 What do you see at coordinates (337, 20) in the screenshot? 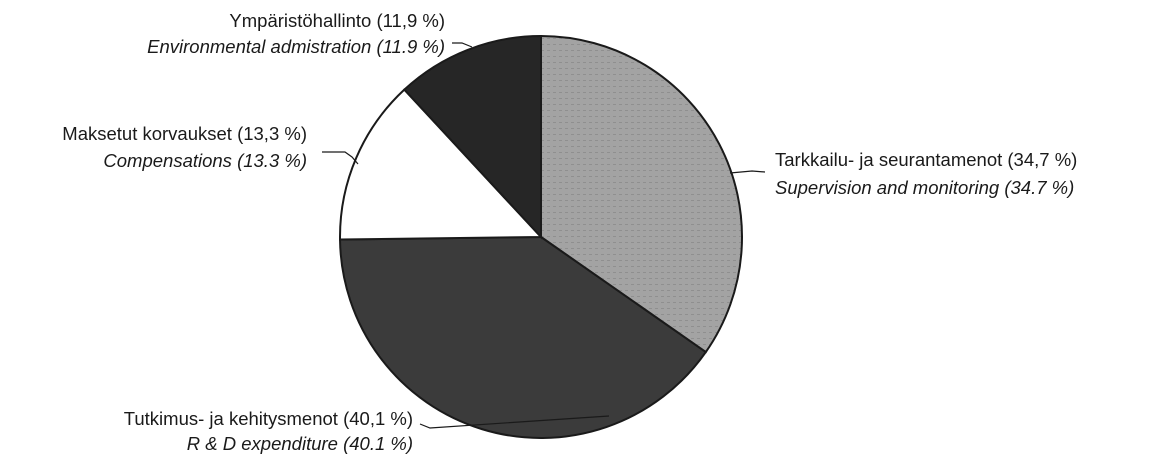
I see `slice-label-fi-environmental-administration: Ympäristöhallinto (11,9 %)` at bounding box center [337, 20].